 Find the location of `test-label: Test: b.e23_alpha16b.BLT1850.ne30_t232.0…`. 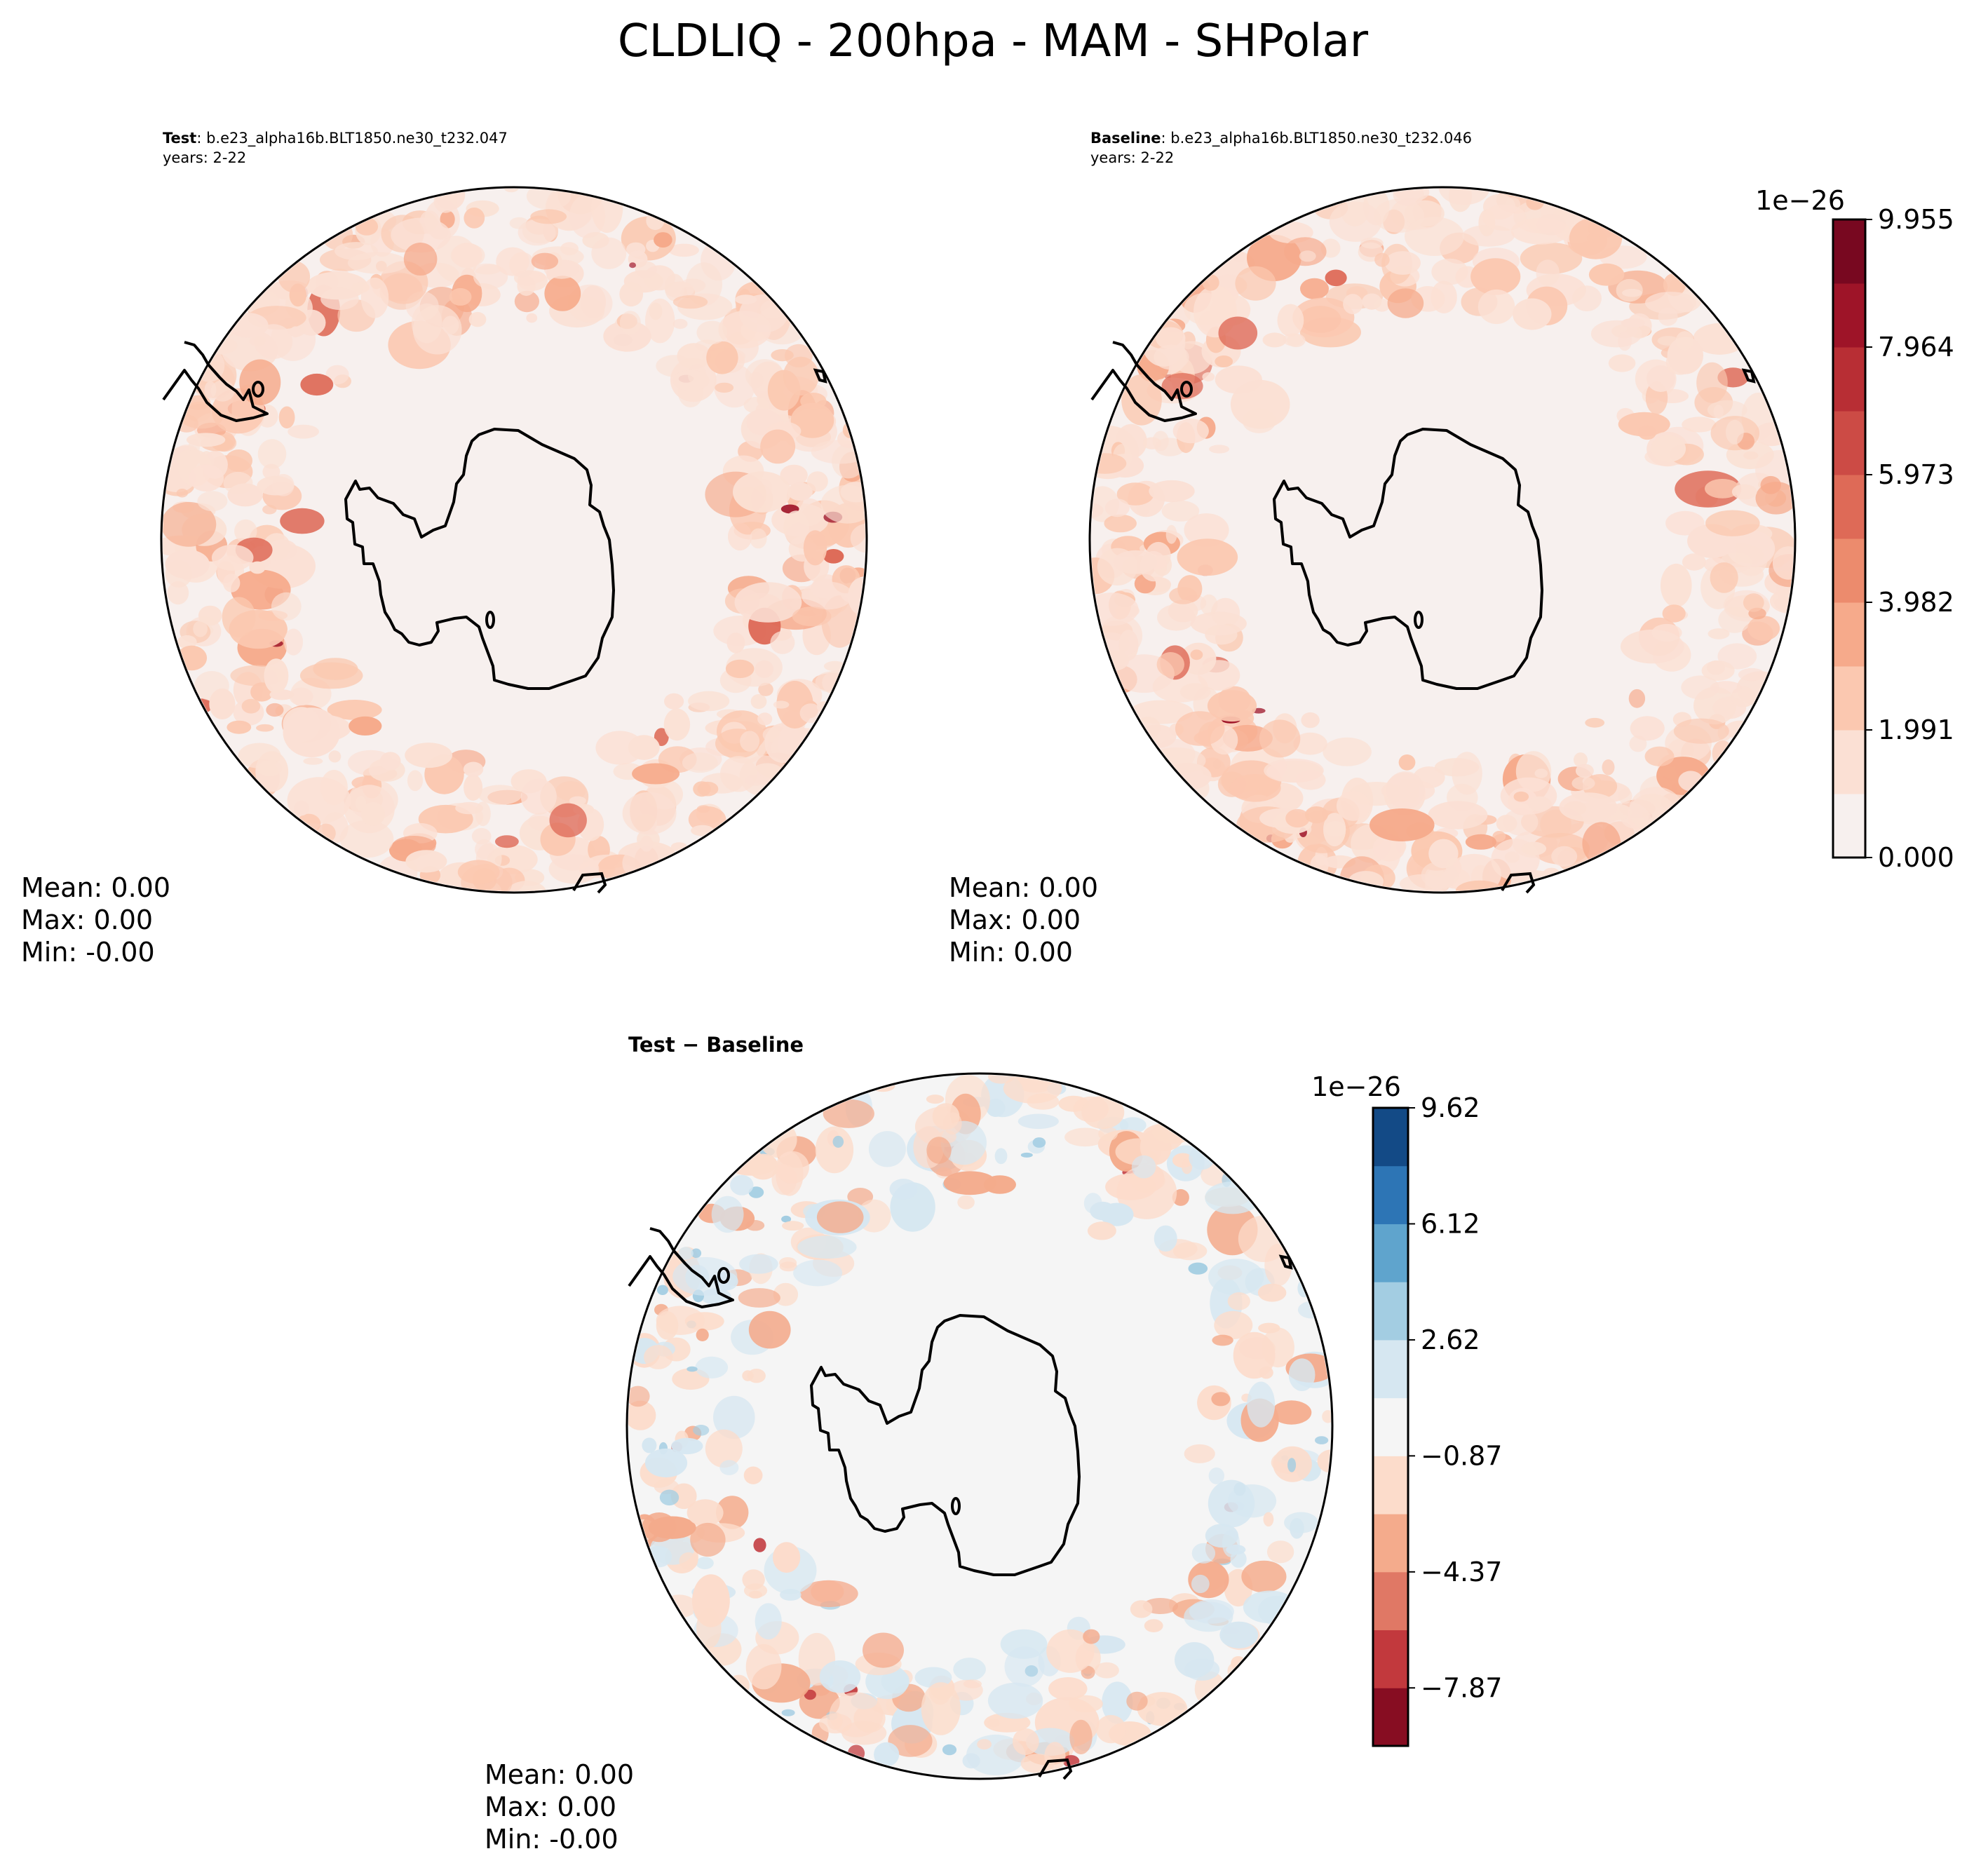

test-label: Test: b.e23_alpha16b.BLT1850.ne30_t232.0… is located at coordinates (335, 138).